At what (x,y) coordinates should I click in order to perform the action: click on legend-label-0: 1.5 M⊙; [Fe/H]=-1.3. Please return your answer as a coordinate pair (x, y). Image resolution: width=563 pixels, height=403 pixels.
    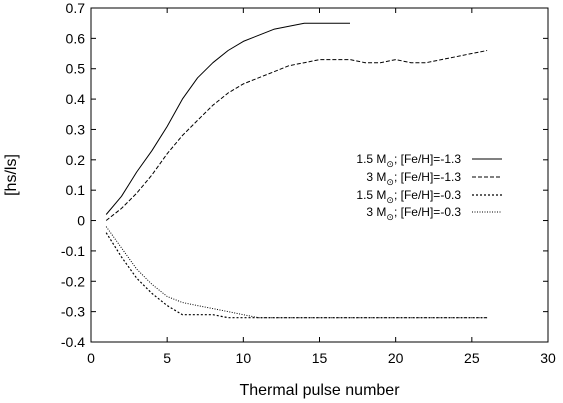
    Looking at the image, I should click on (408, 160).